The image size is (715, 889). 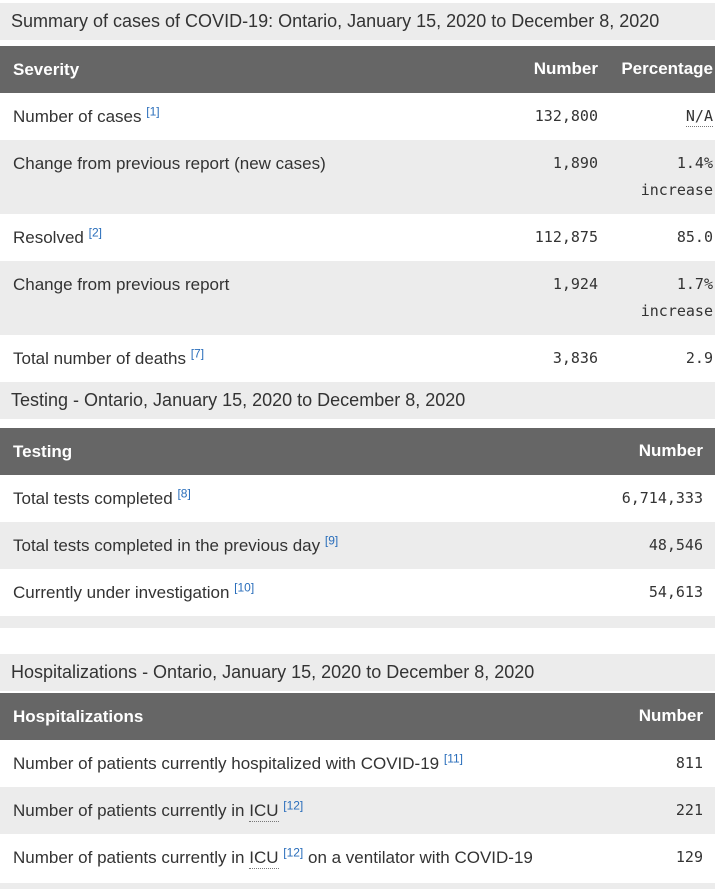 I want to click on number-value: 48,546, so click(x=675, y=545).